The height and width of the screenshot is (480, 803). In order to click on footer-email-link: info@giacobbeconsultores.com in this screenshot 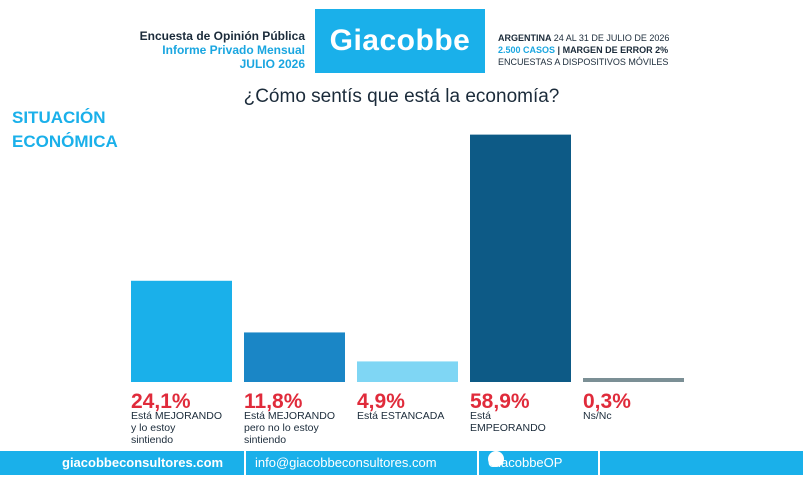, I will do `click(346, 462)`.